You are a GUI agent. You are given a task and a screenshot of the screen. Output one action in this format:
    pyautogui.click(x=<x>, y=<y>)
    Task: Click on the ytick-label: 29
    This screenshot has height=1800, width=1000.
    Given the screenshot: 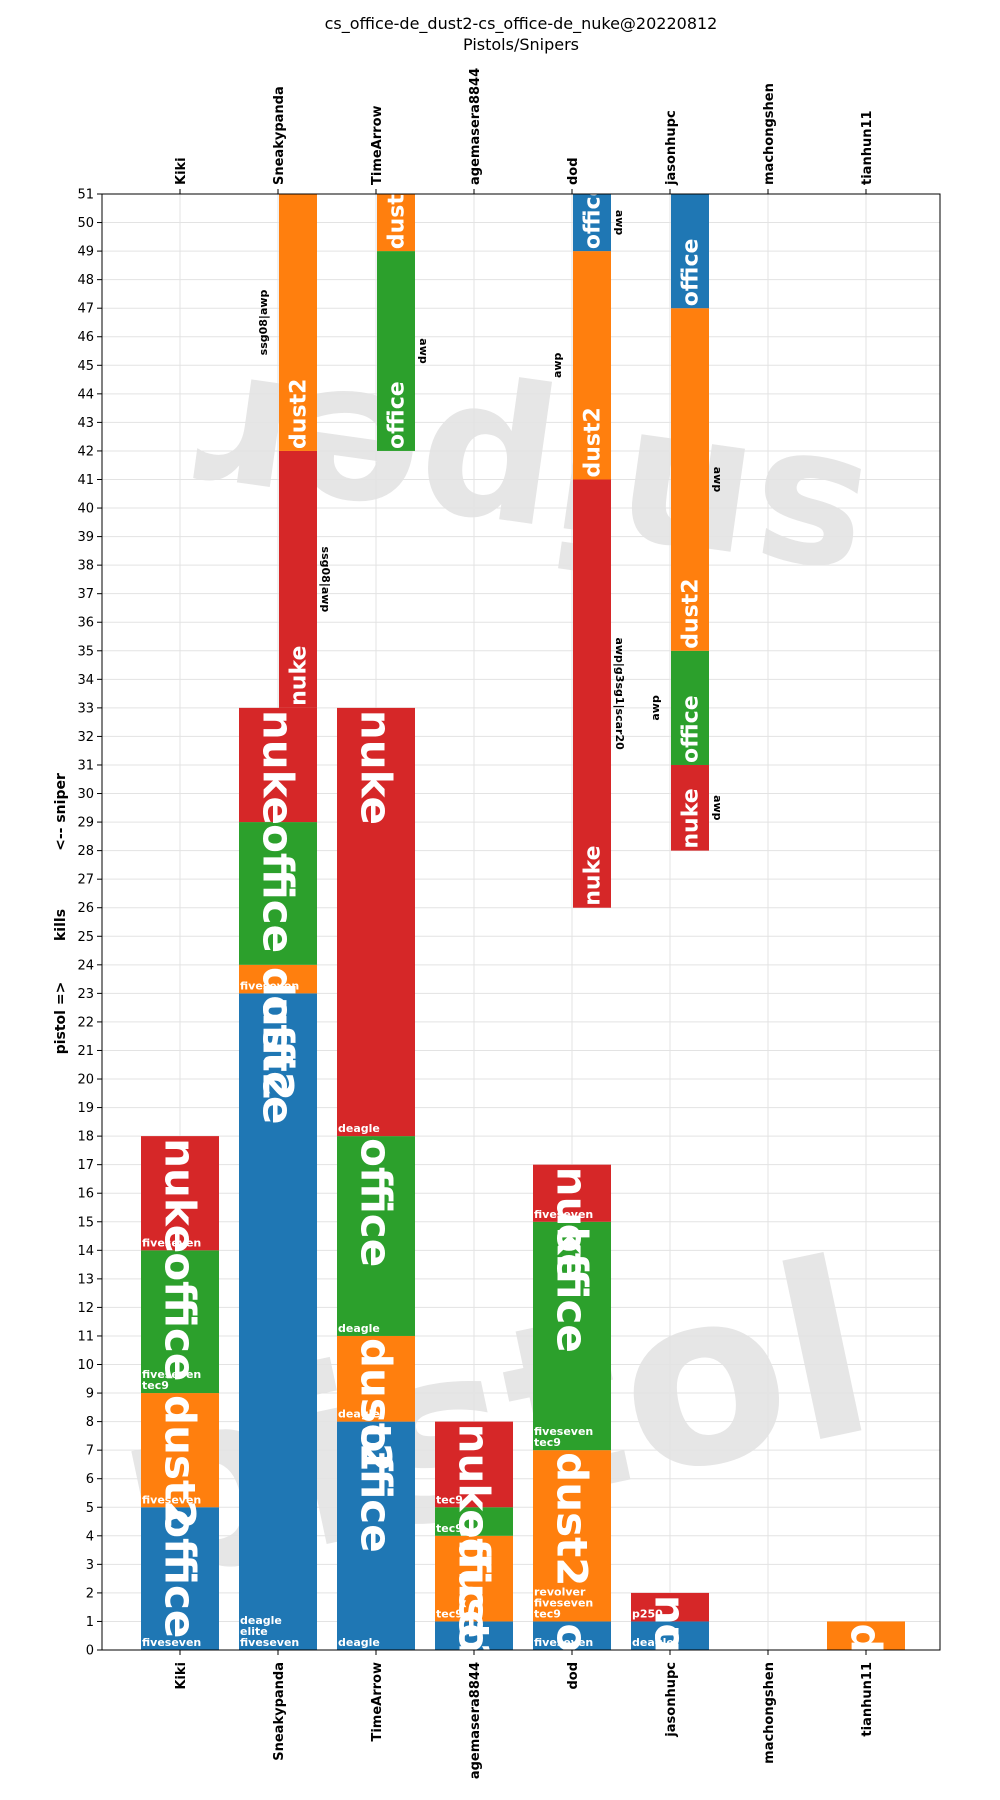 What is the action you would take?
    pyautogui.click(x=85, y=823)
    